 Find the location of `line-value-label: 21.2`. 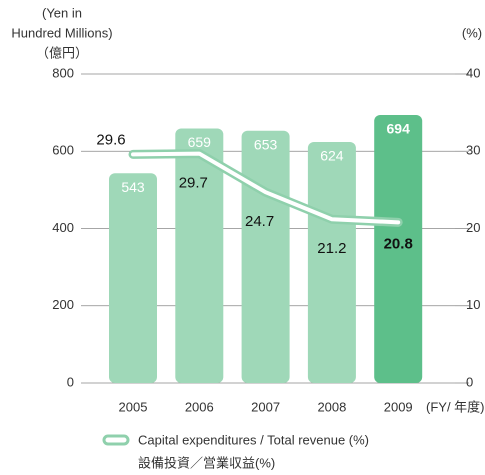

line-value-label: 21.2 is located at coordinates (331, 248).